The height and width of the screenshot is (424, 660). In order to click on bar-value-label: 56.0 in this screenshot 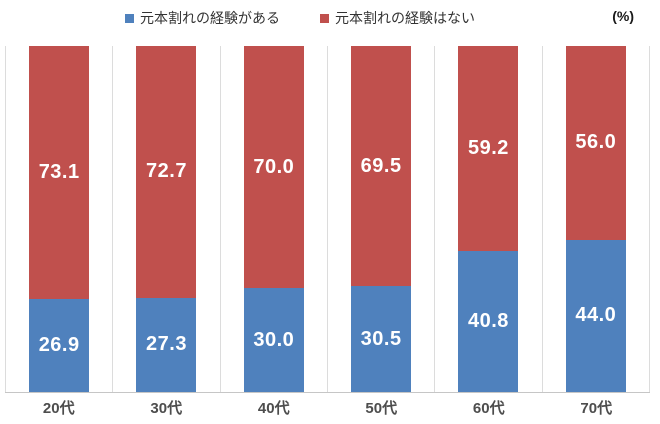, I will do `click(596, 142)`.